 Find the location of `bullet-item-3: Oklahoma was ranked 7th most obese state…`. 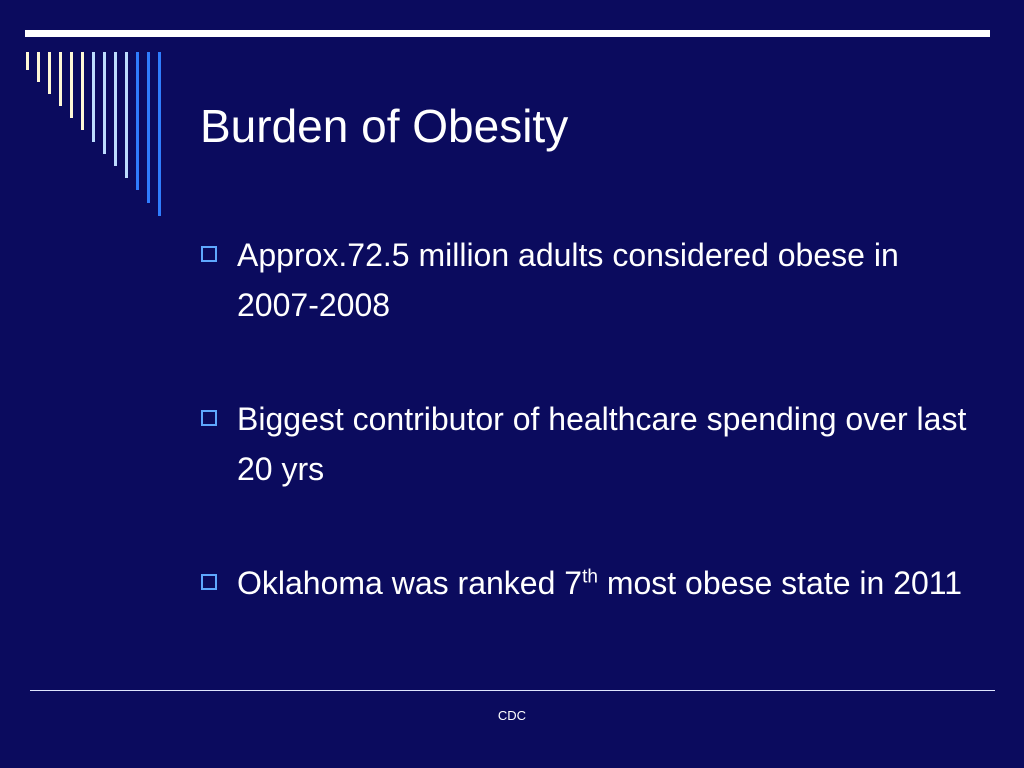

bullet-item-3: Oklahoma was ranked 7th most obese state… is located at coordinates (590, 583).